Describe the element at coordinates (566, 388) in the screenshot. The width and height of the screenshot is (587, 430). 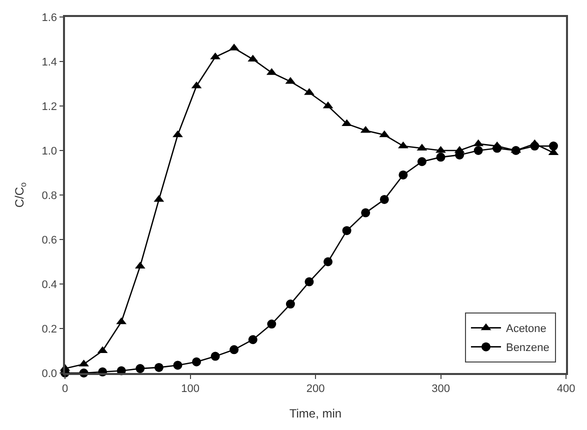
I see `x-tick-label: 400` at that location.